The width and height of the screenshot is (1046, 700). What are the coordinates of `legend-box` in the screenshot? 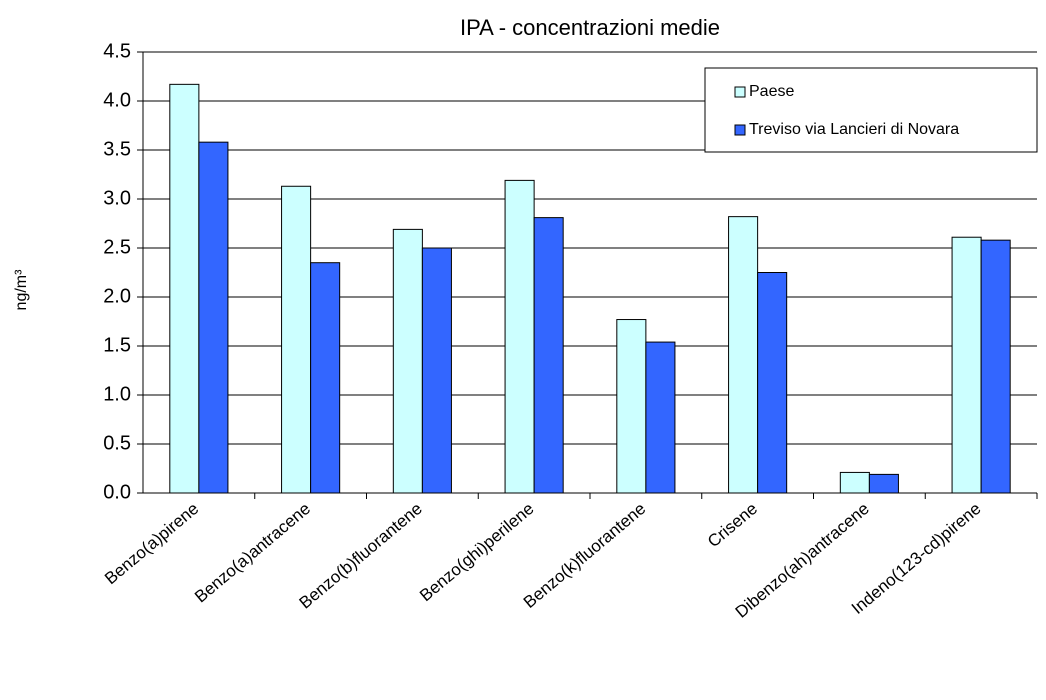 It's located at (871, 110).